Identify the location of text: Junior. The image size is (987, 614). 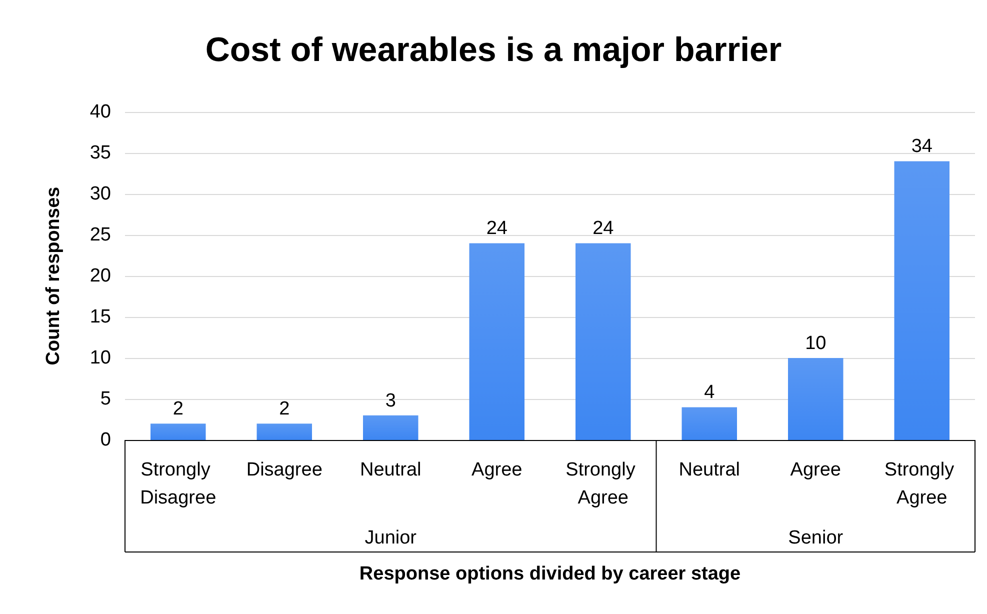
(391, 538).